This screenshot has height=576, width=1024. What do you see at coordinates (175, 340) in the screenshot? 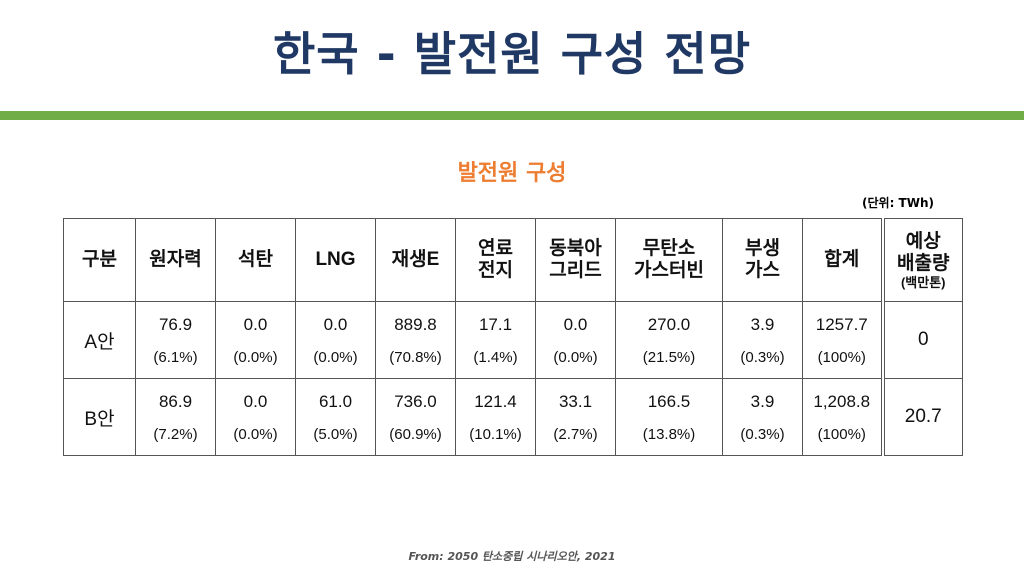
I see `value-cell: 76.9 (6.1%)` at bounding box center [175, 340].